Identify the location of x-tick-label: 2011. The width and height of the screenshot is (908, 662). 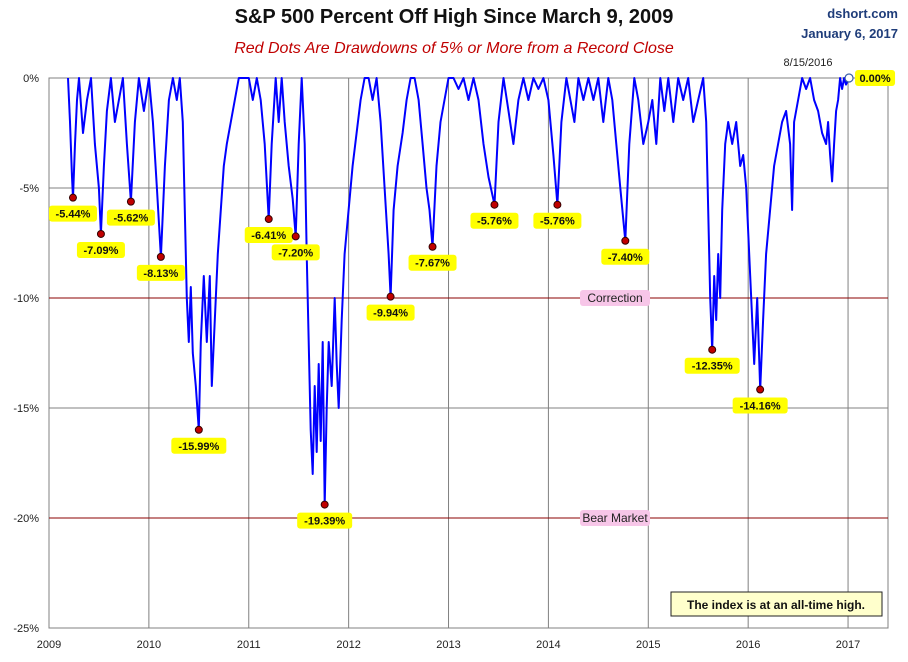
(249, 645).